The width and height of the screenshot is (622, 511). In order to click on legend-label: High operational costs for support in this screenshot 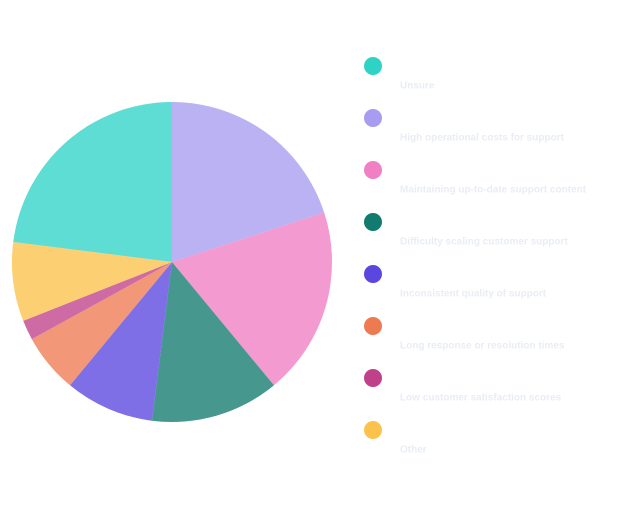, I will do `click(482, 138)`.